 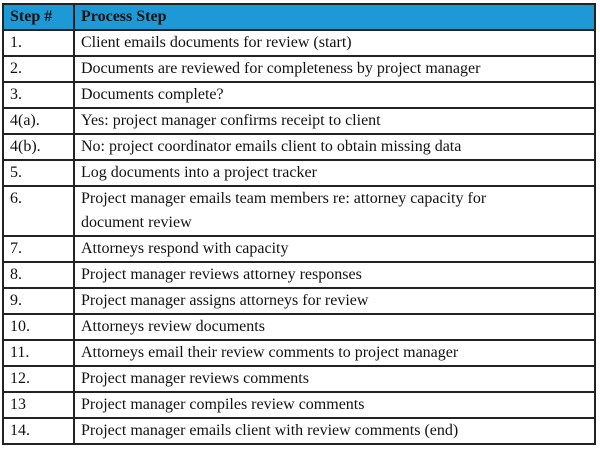 What do you see at coordinates (38, 275) in the screenshot?
I see `step-number-cell: 8.` at bounding box center [38, 275].